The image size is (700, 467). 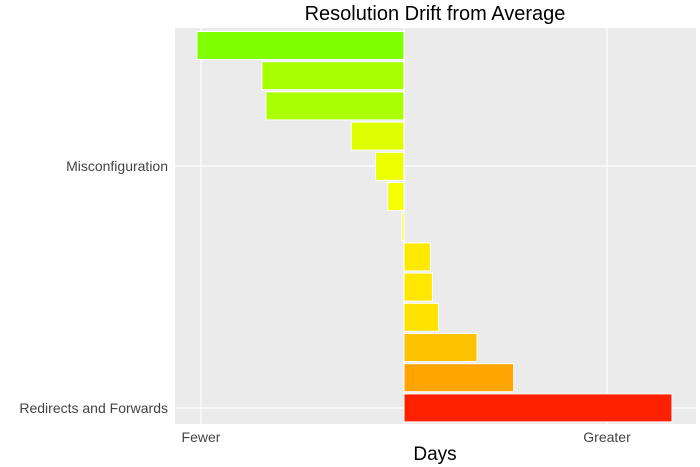 I want to click on x-tick-label-fewer: Fewer, so click(x=201, y=437).